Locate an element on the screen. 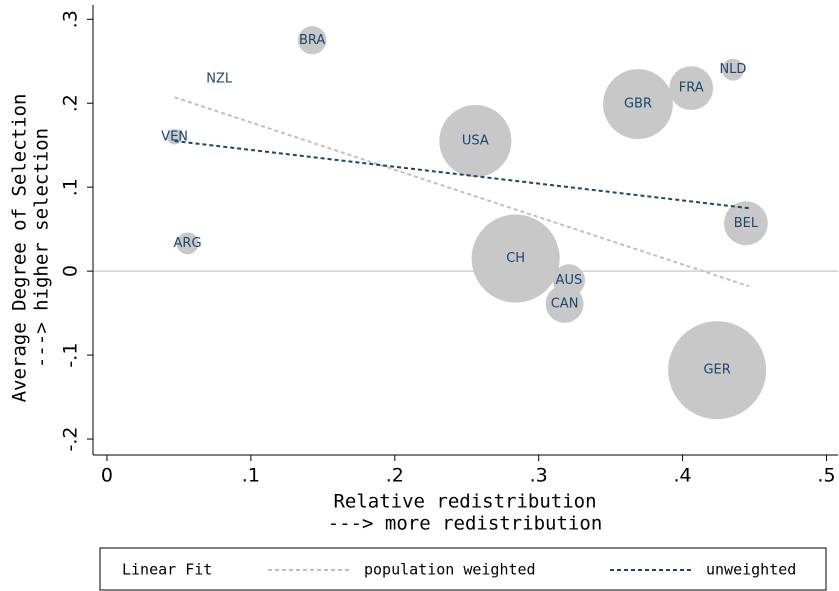  legend-label: unweighted is located at coordinates (751, 570).